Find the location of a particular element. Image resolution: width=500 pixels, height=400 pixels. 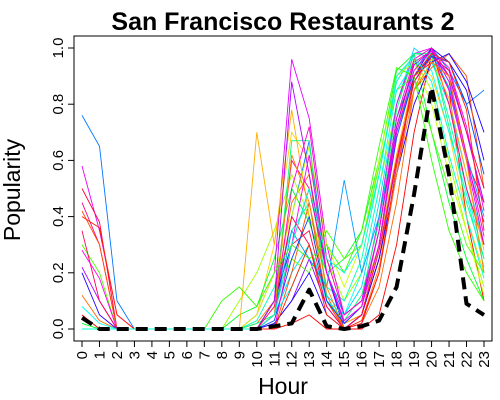

y-tick-label: 0.4 is located at coordinates (58, 216).